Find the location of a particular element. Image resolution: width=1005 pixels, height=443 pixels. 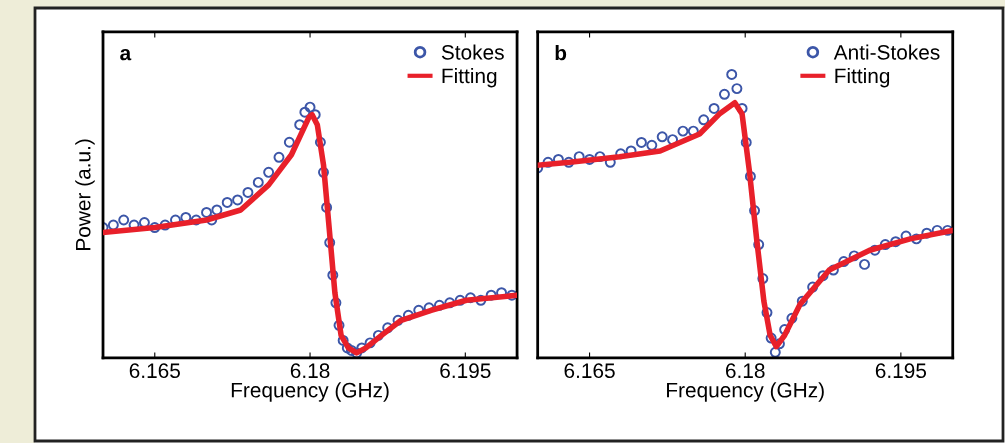

y-axis-title: Power (a.u.) is located at coordinates (85, 194).